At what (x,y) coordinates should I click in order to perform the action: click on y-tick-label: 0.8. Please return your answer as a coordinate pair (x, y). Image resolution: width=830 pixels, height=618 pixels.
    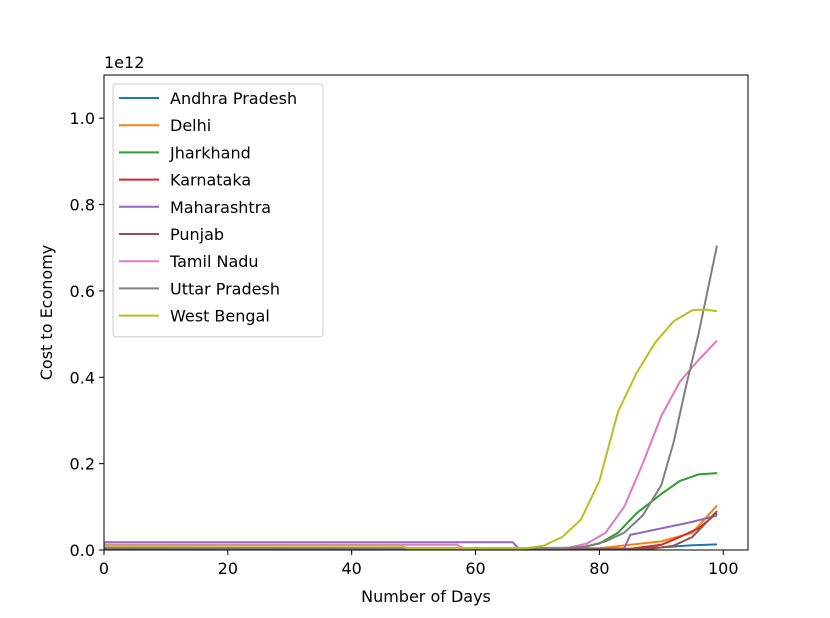
    Looking at the image, I should click on (82, 205).